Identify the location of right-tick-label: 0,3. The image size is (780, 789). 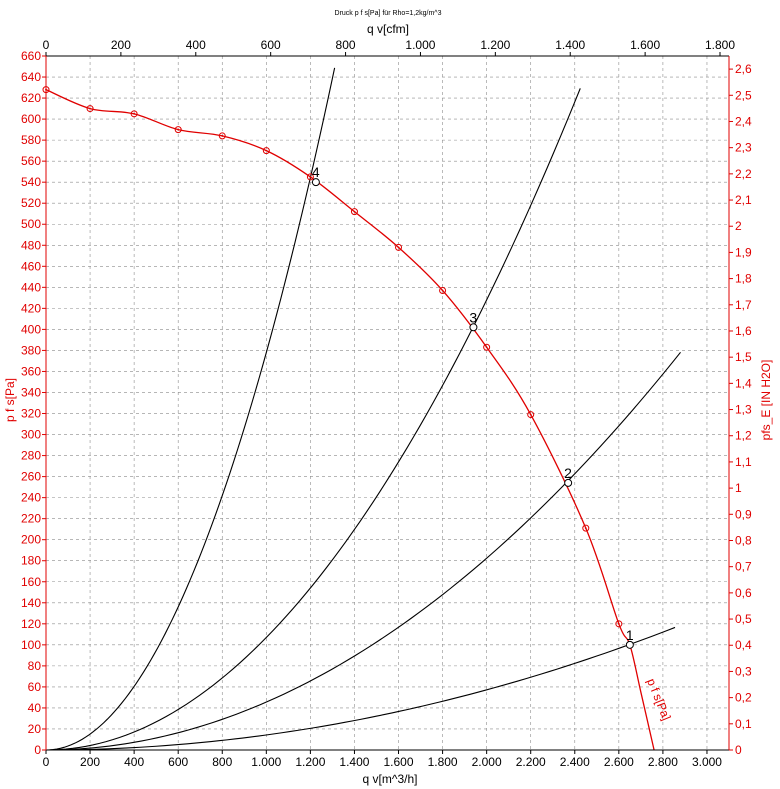
(743, 671).